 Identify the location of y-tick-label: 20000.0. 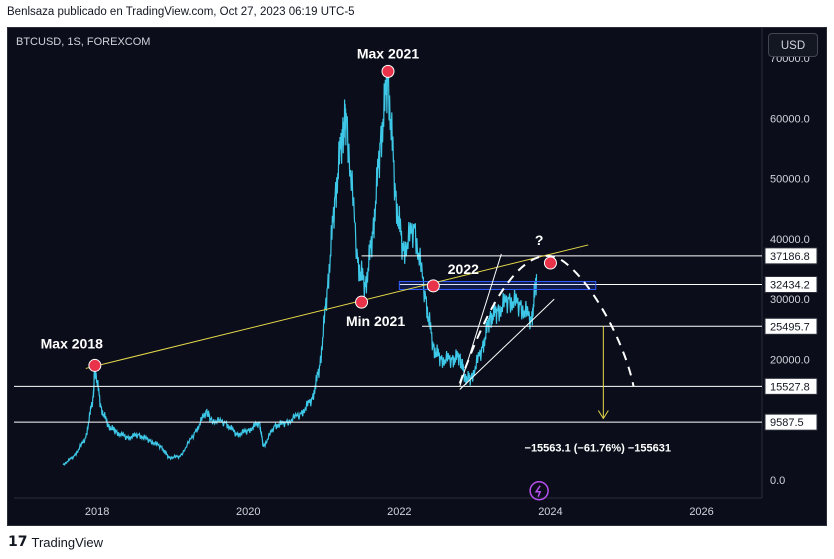
(790, 360).